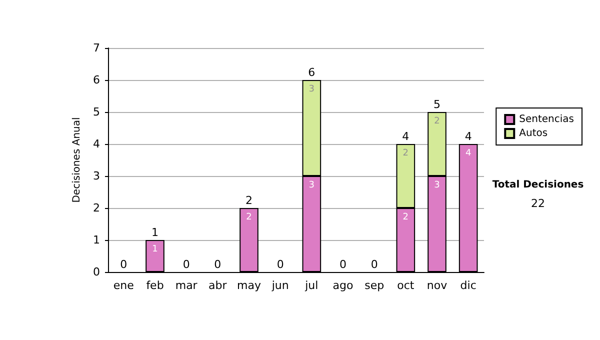  What do you see at coordinates (123, 285) in the screenshot?
I see `x-tick-label: ene` at bounding box center [123, 285].